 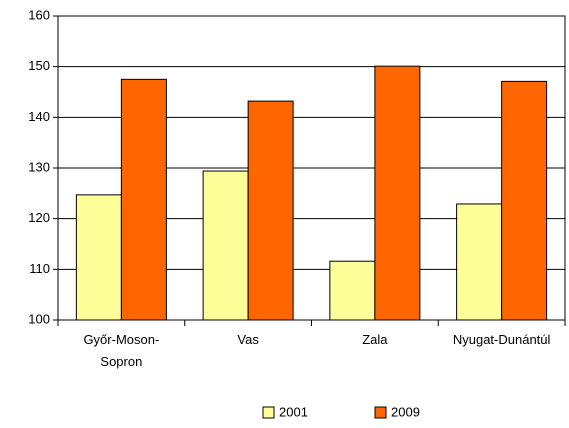 What do you see at coordinates (375, 339) in the screenshot?
I see `x-tick-label: Zala` at bounding box center [375, 339].